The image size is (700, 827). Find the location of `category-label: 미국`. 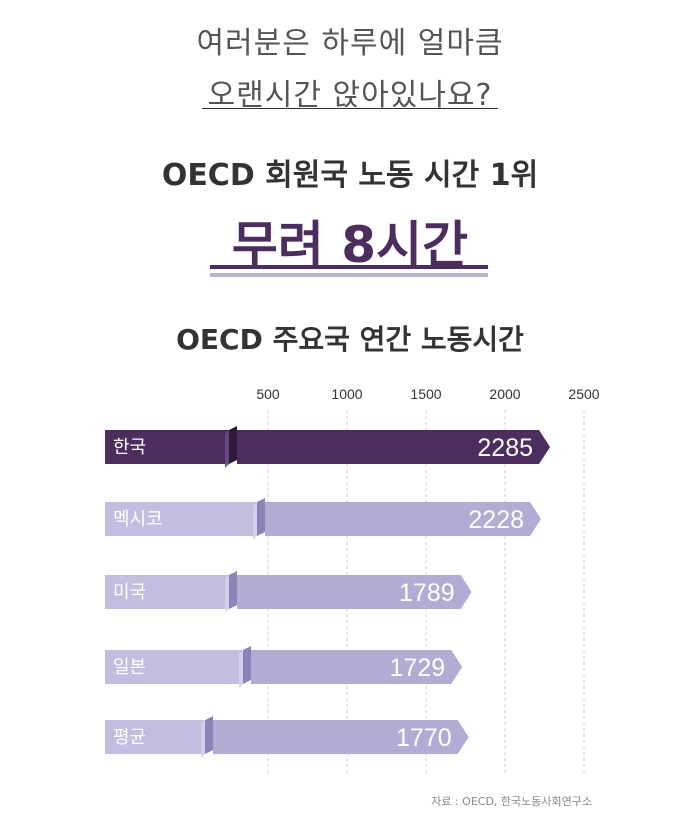

category-label: 미국 is located at coordinates (129, 592).